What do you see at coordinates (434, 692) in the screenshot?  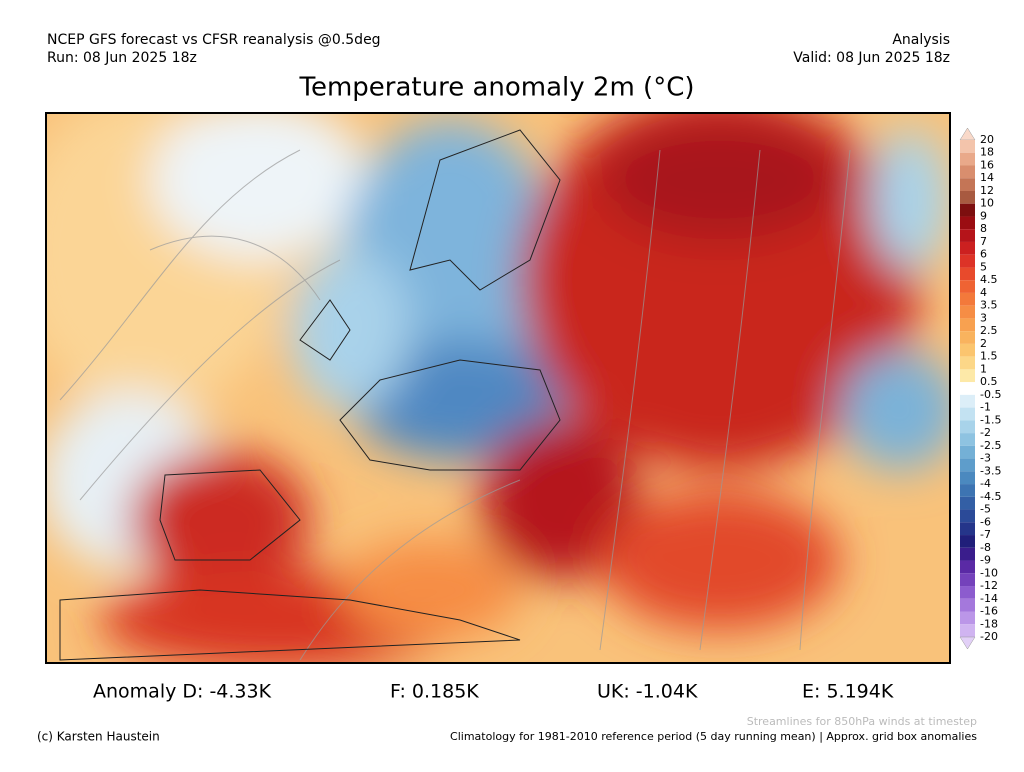 I see `anomaly-f: F: 0.185K` at bounding box center [434, 692].